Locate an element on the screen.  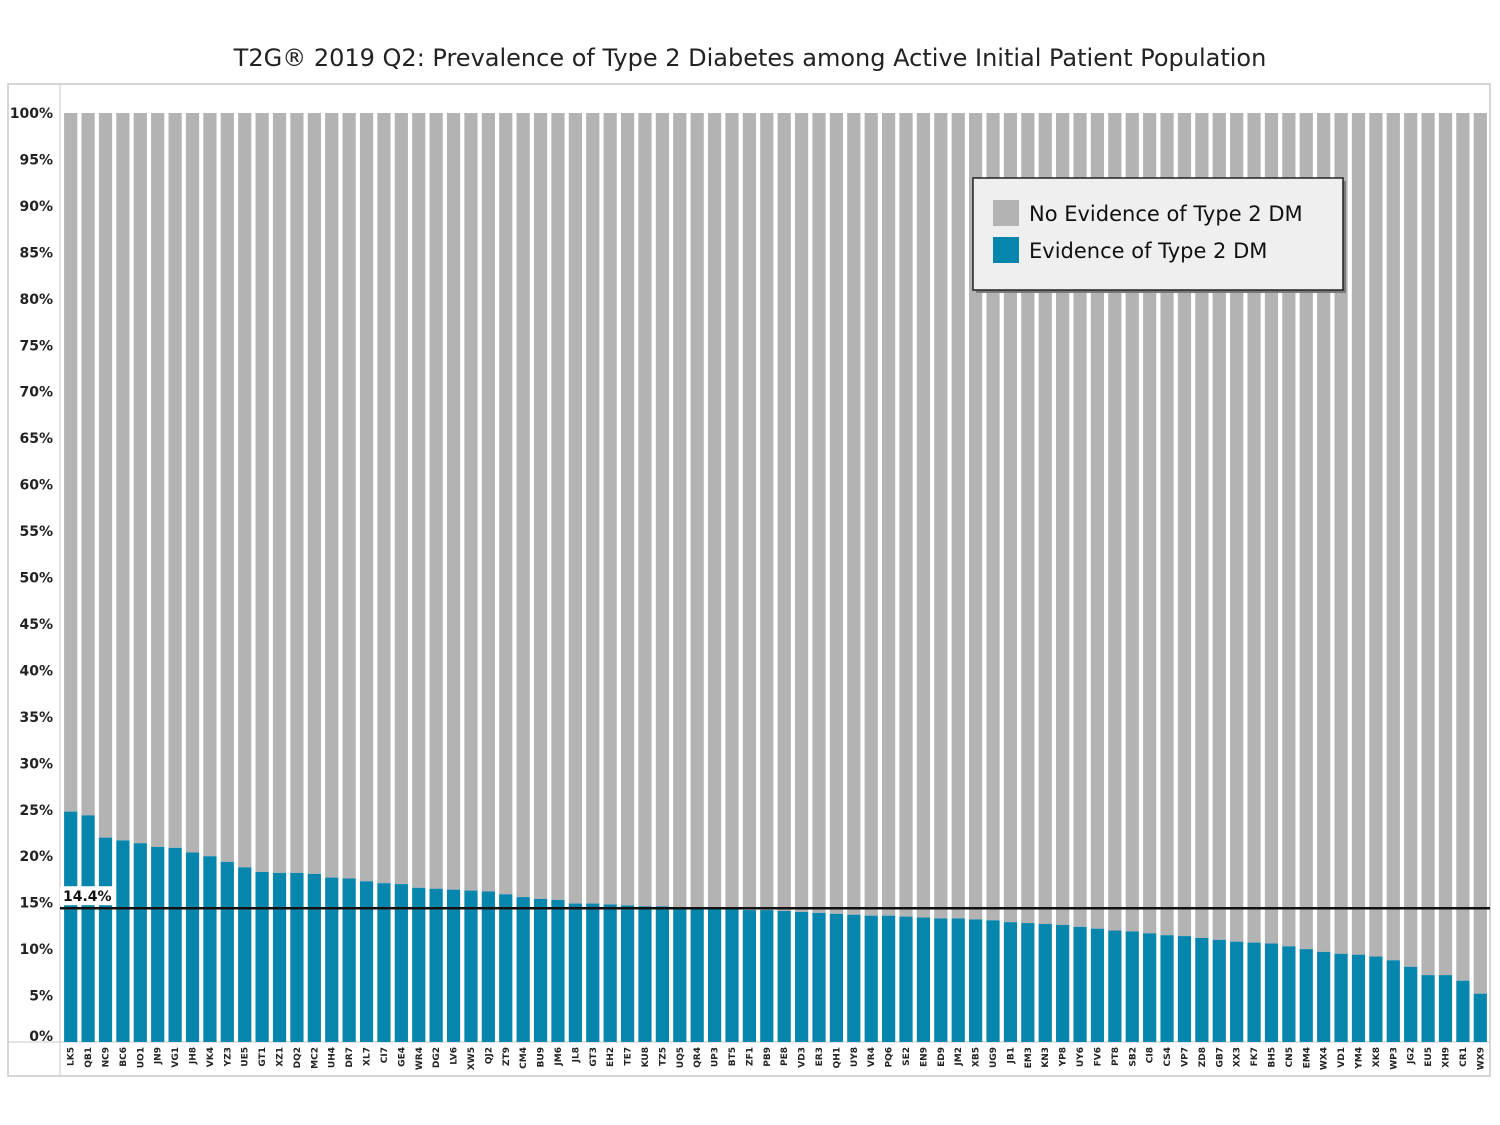
x-tick-label: DR7 is located at coordinates (350, 1057).